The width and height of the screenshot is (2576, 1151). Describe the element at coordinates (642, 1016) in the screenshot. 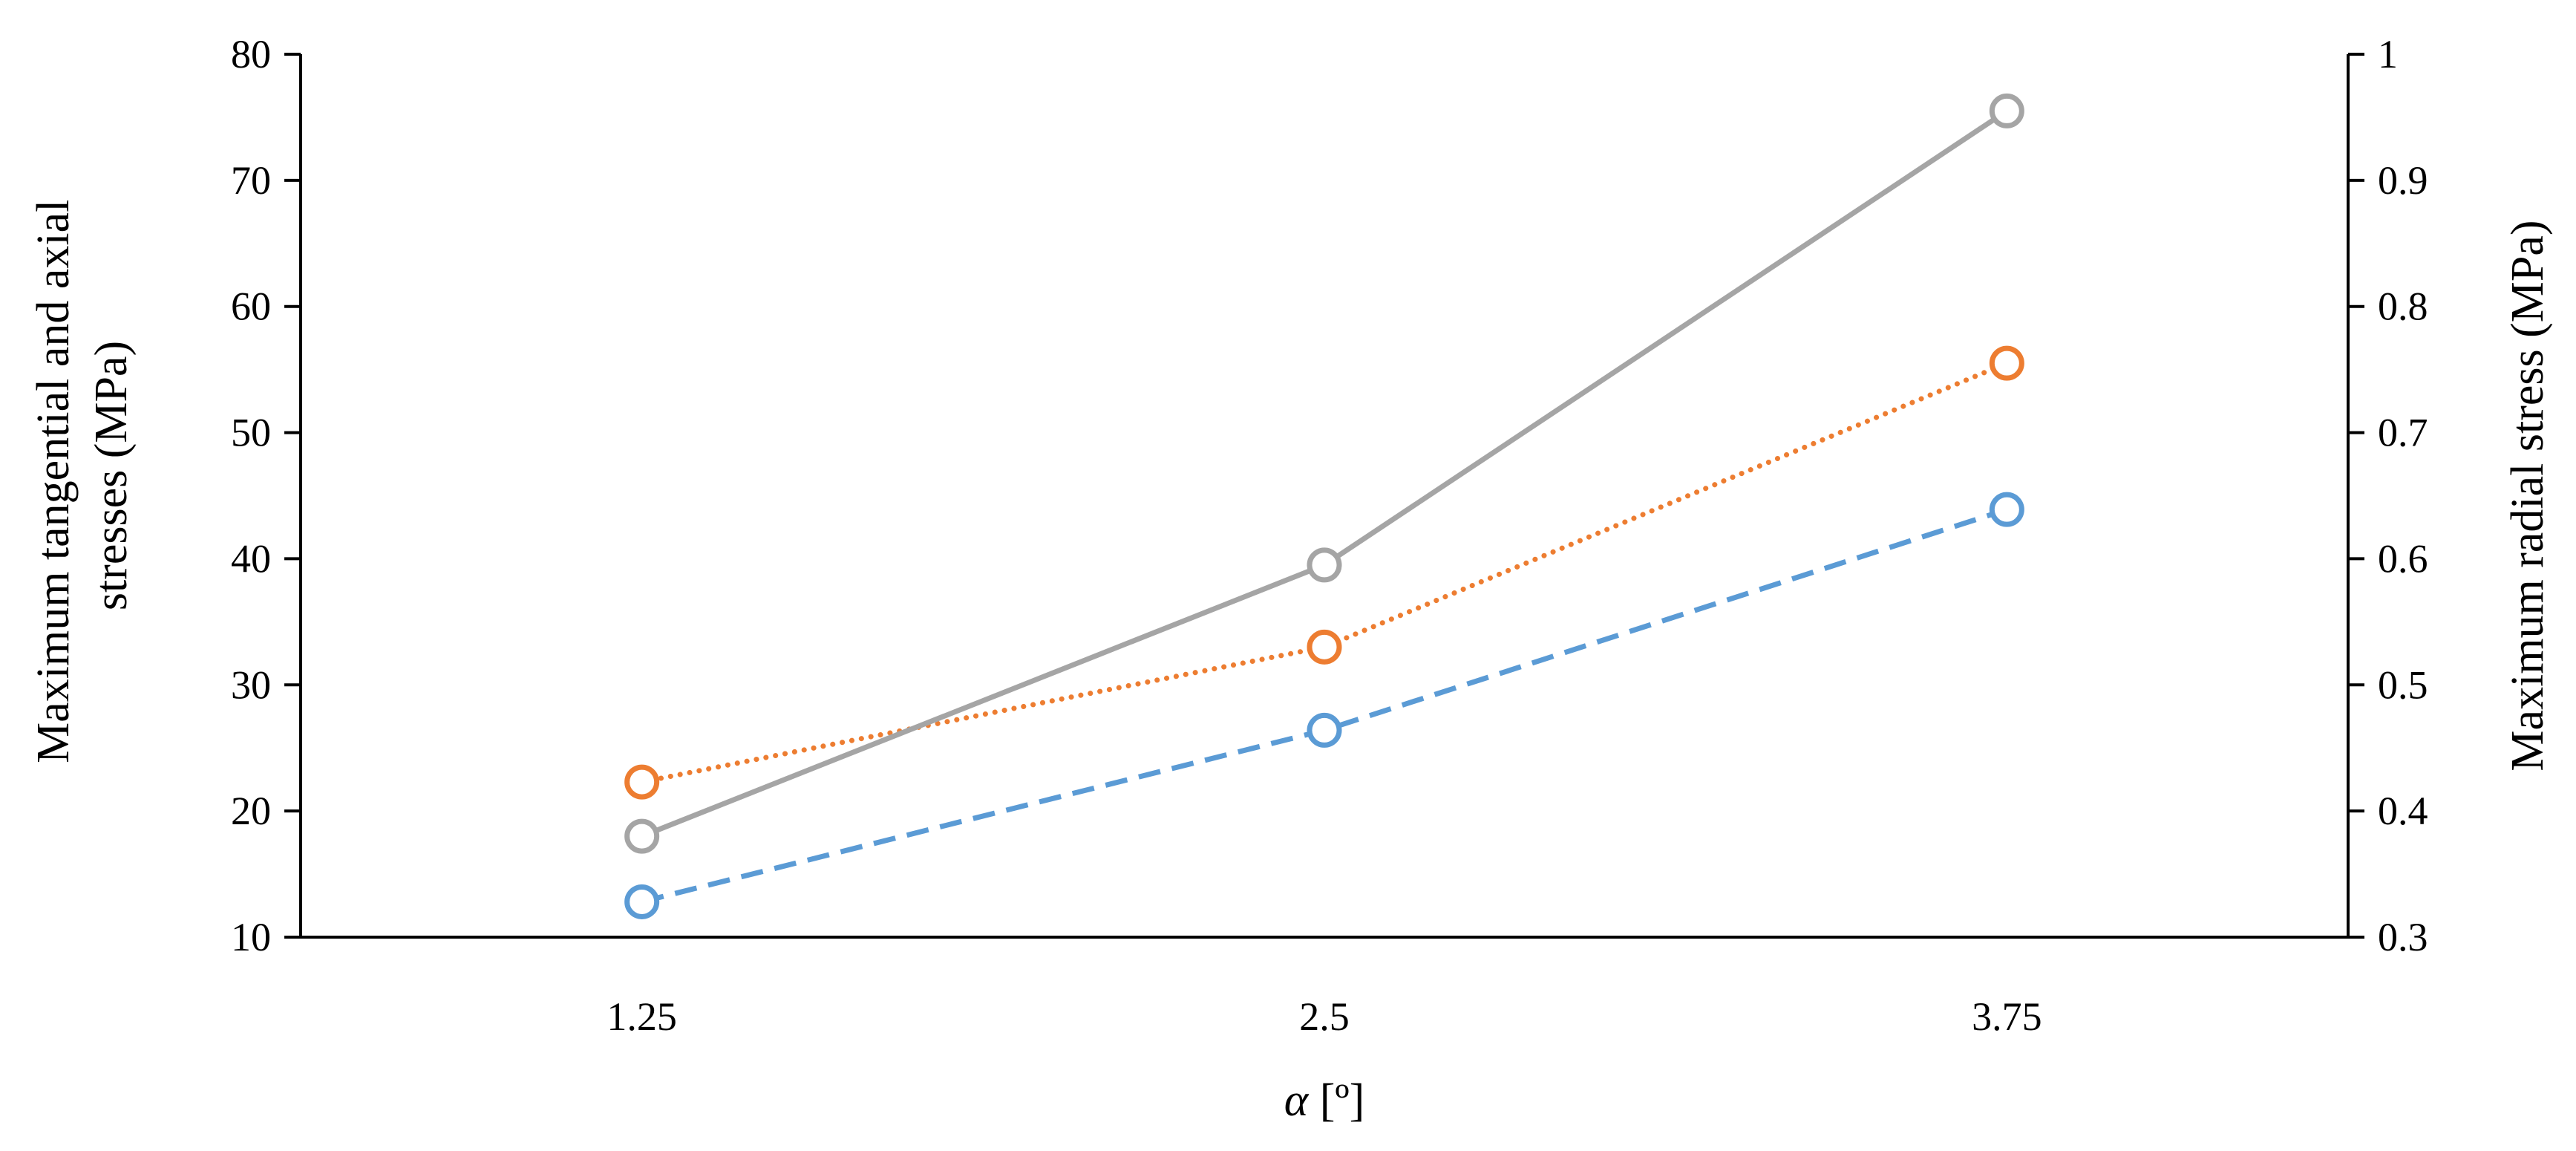

I see `x-axis-tick-label: 1.25` at that location.